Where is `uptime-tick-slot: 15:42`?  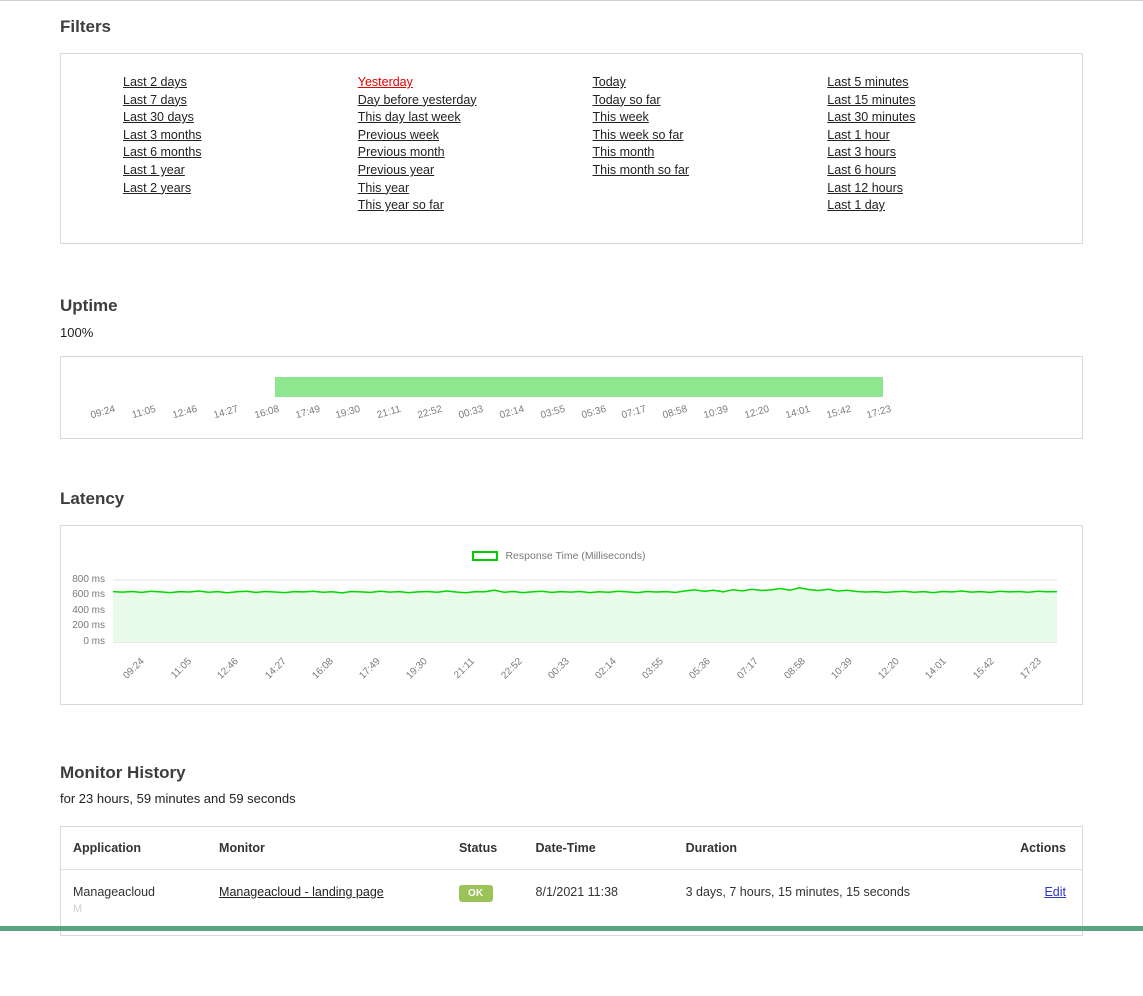 uptime-tick-slot: 15:42 is located at coordinates (838, 414).